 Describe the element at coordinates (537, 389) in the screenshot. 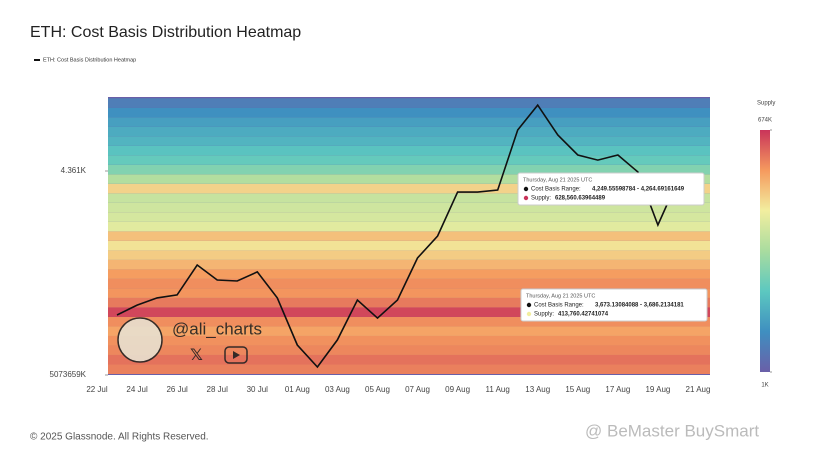

I see `x-tick-label: 13 Aug` at that location.